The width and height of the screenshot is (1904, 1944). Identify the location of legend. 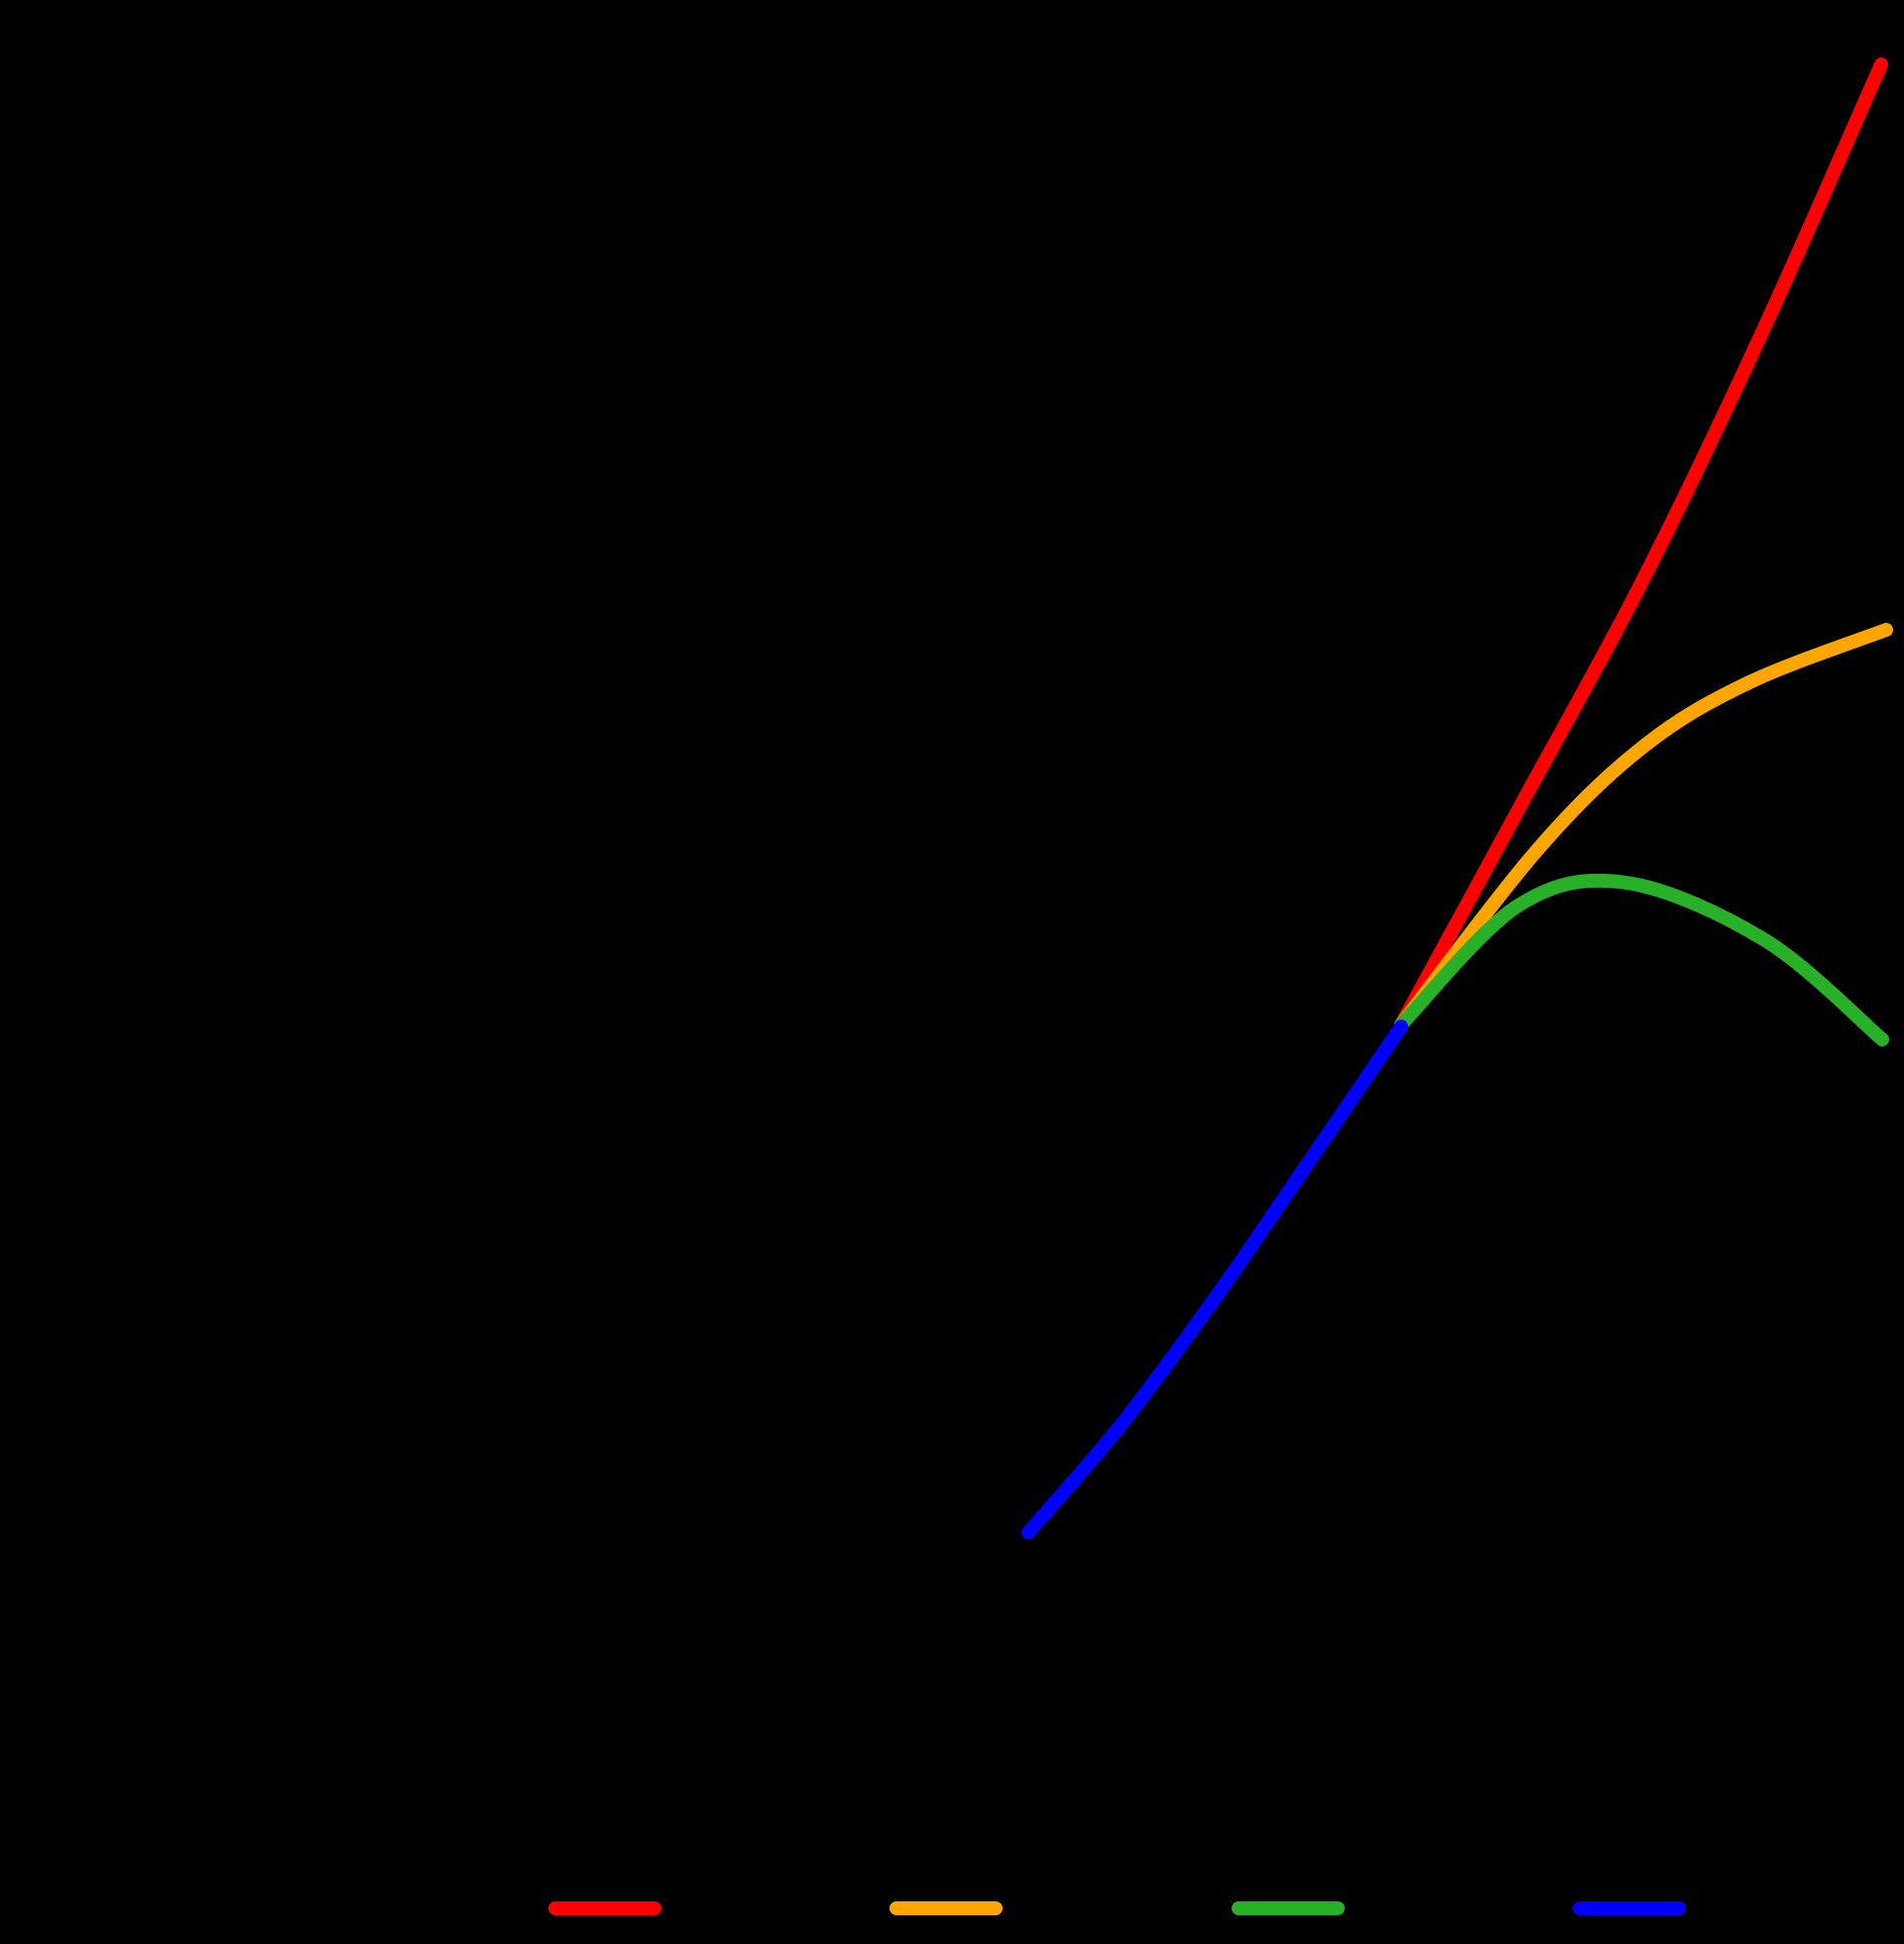
(1117, 1908).